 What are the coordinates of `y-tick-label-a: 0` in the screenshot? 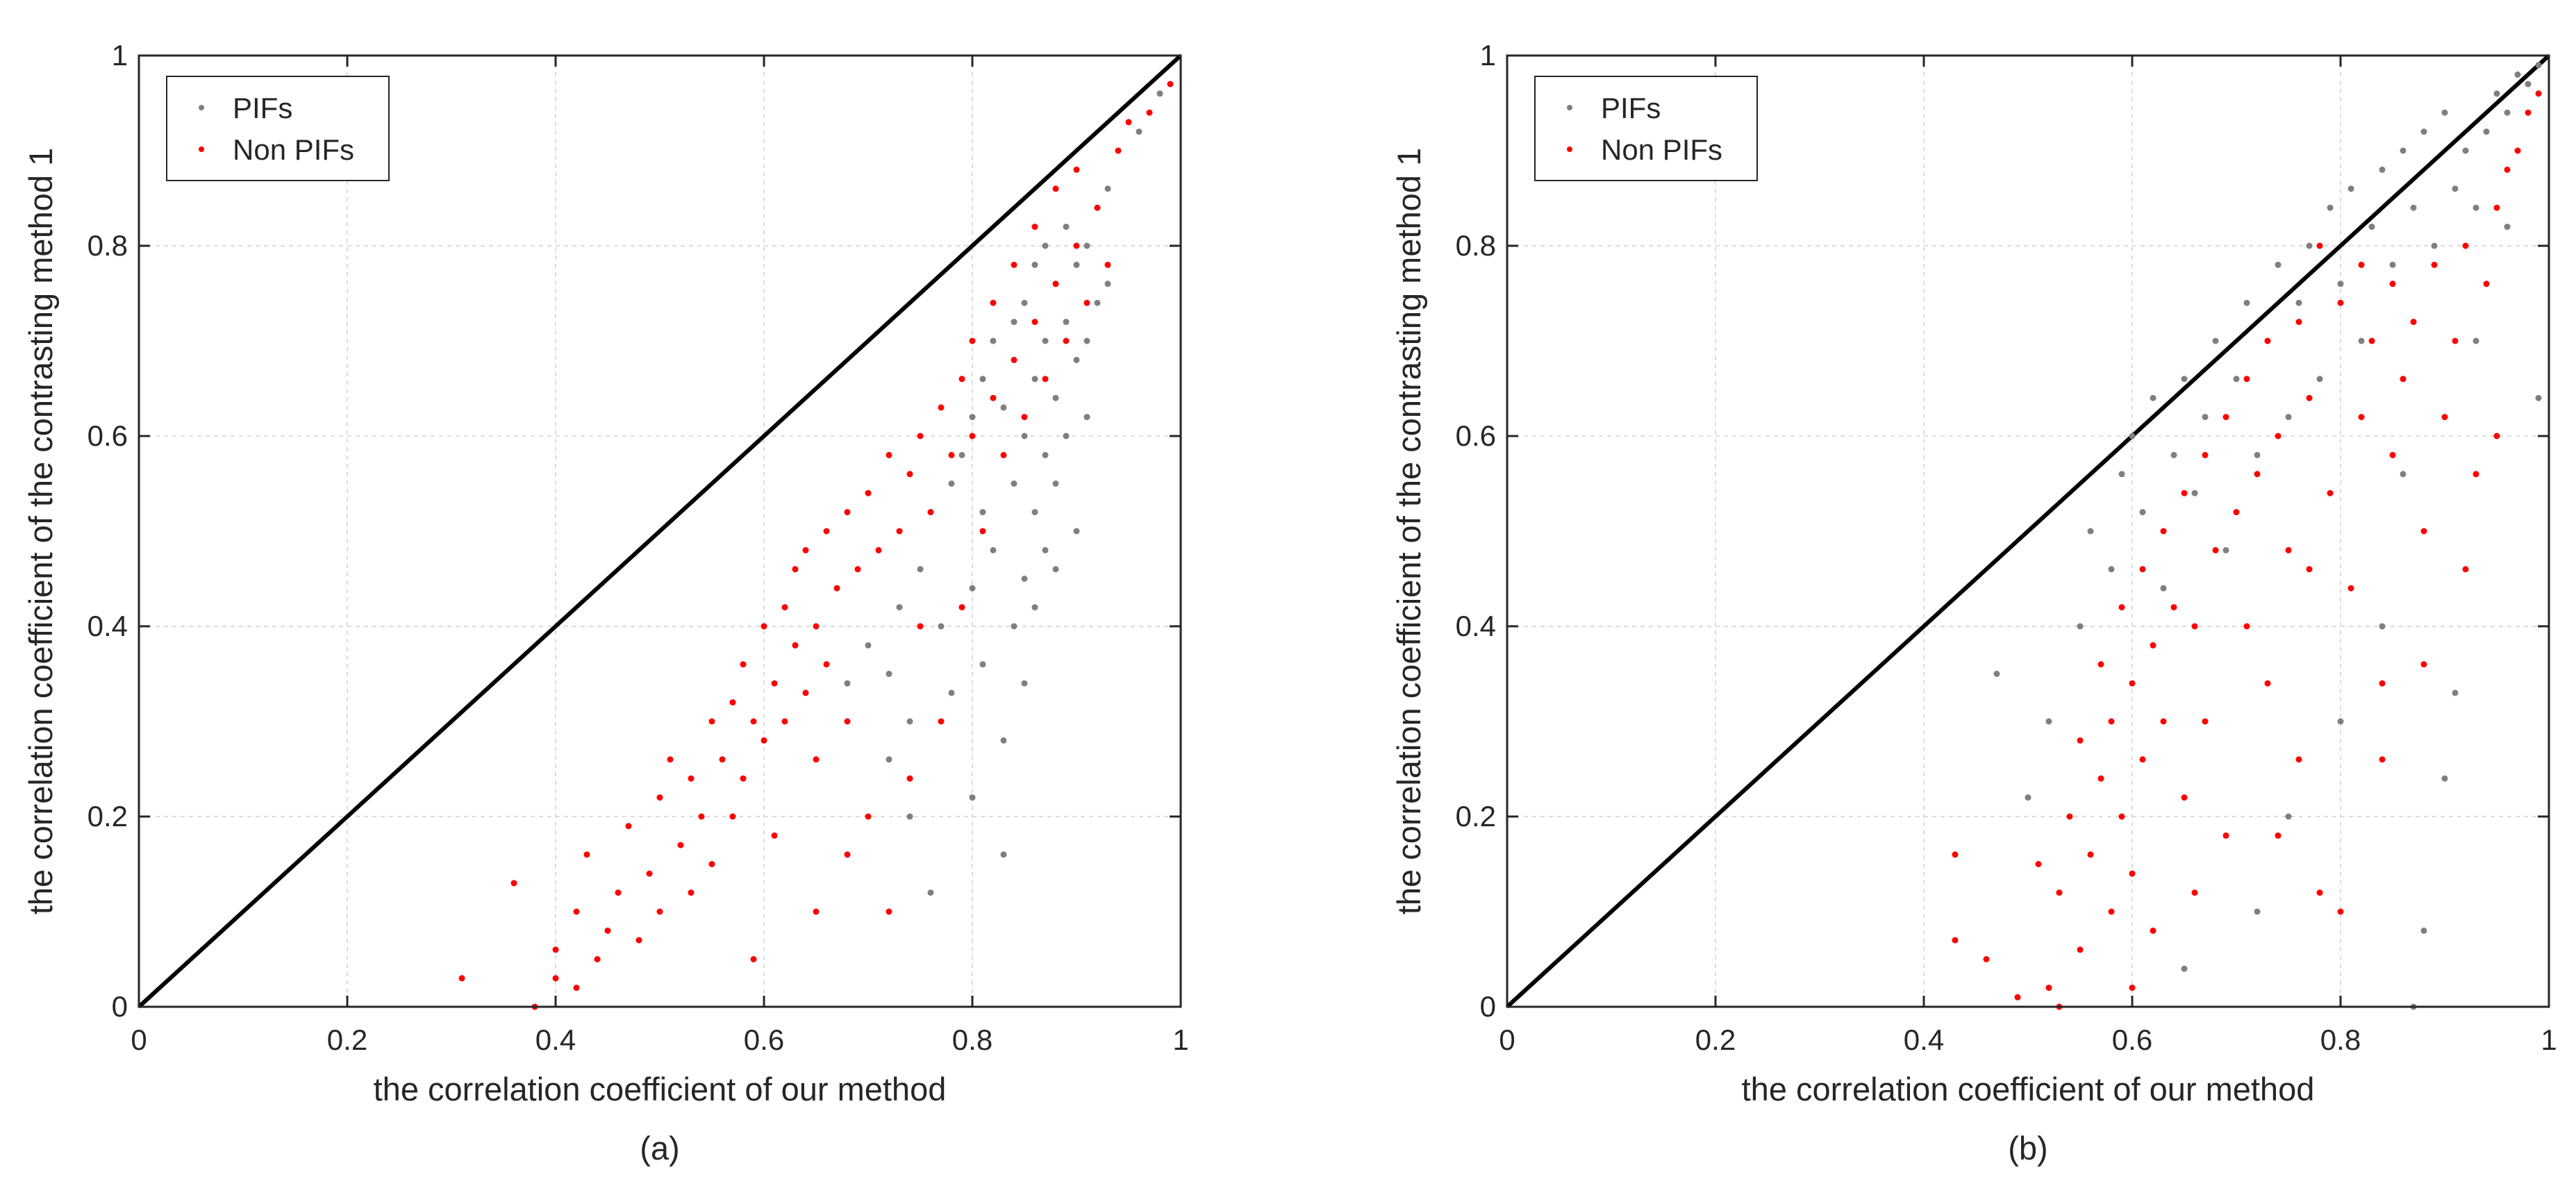 It's located at (120, 1007).